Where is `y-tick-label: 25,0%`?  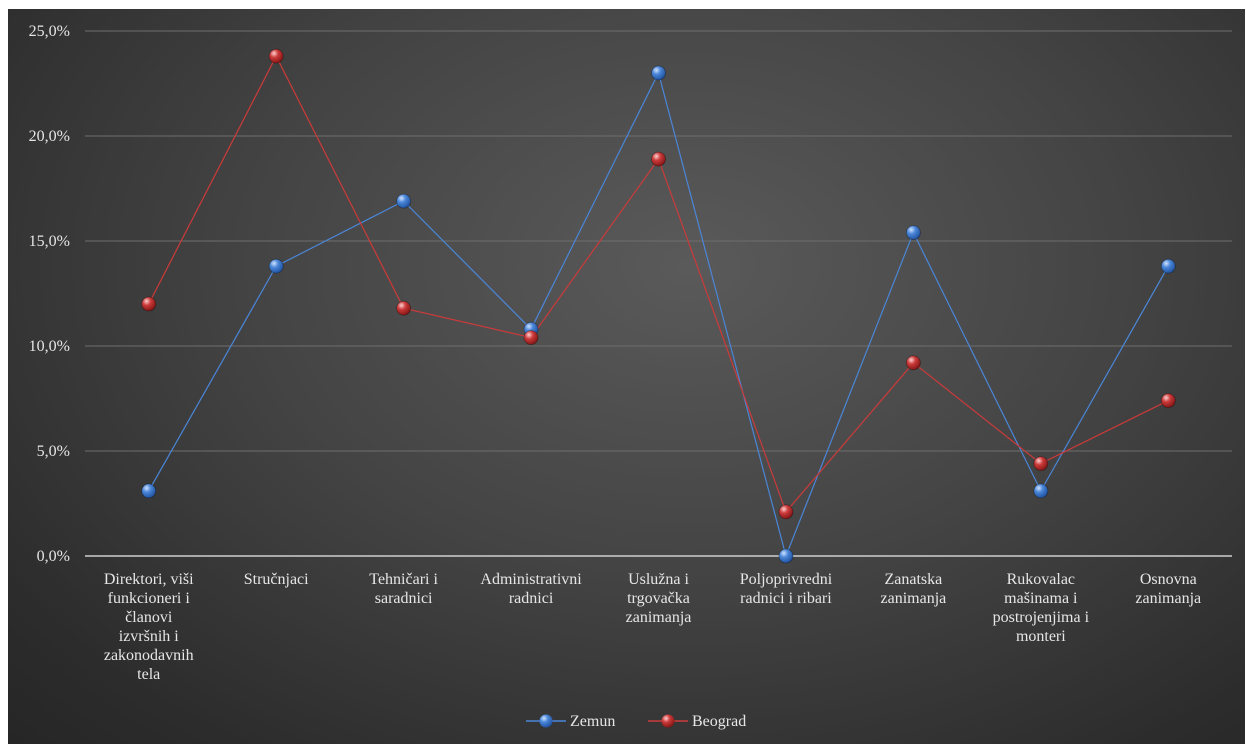 y-tick-label: 25,0% is located at coordinates (49, 31).